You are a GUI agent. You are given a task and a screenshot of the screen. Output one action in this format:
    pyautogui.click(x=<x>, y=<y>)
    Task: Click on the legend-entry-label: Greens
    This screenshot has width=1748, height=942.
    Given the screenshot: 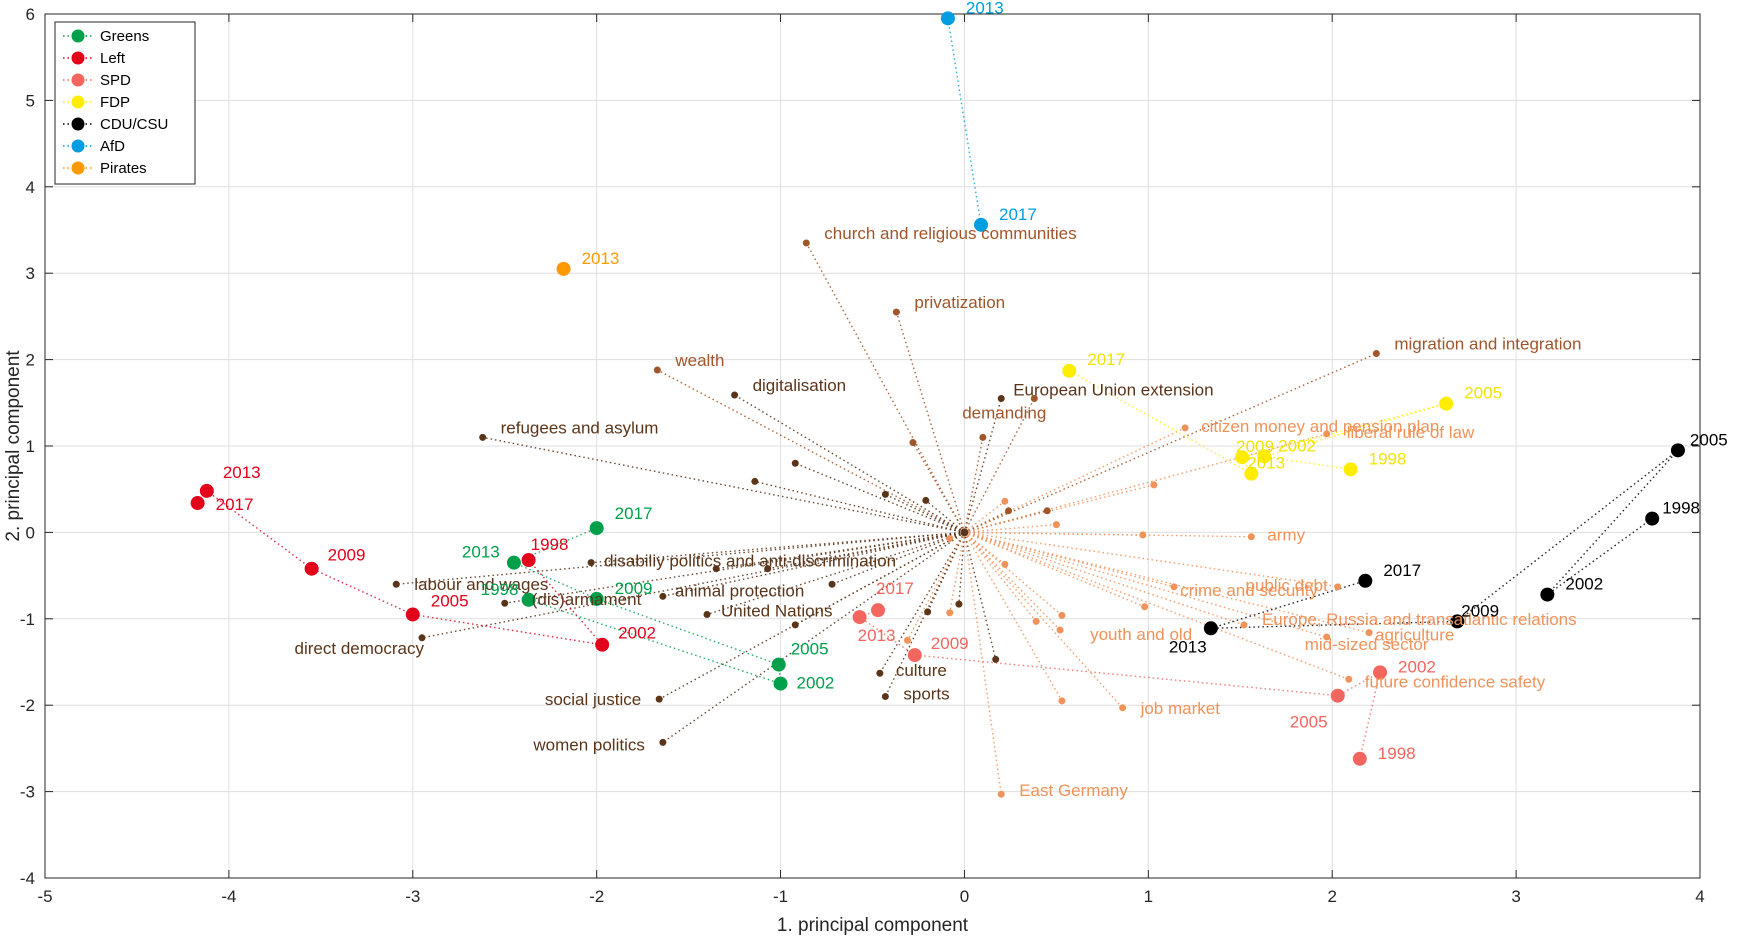 What is the action you would take?
    pyautogui.click(x=124, y=36)
    